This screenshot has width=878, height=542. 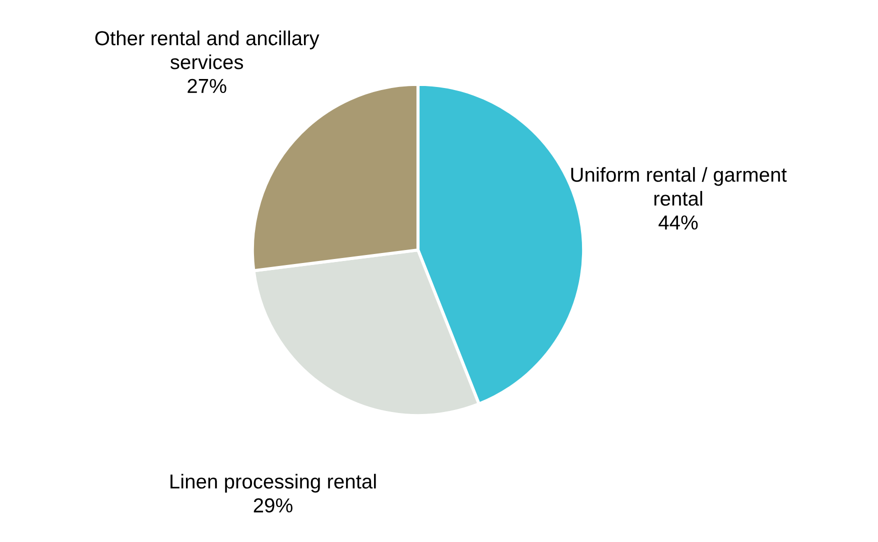 I want to click on data-label: 29%, so click(x=273, y=505).